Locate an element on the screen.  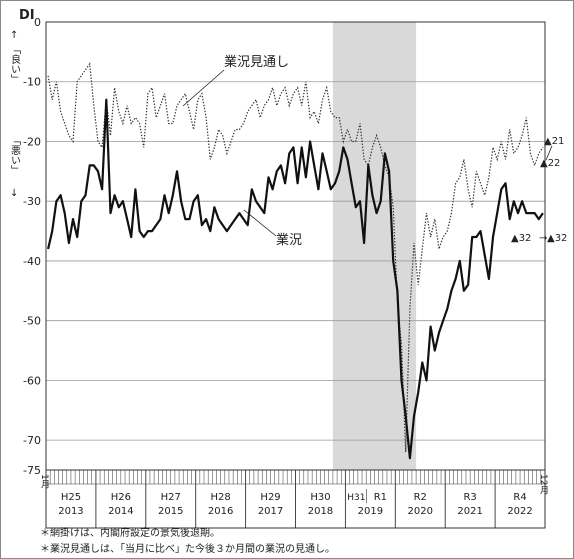
year-label: 2014 is located at coordinates (120, 511).